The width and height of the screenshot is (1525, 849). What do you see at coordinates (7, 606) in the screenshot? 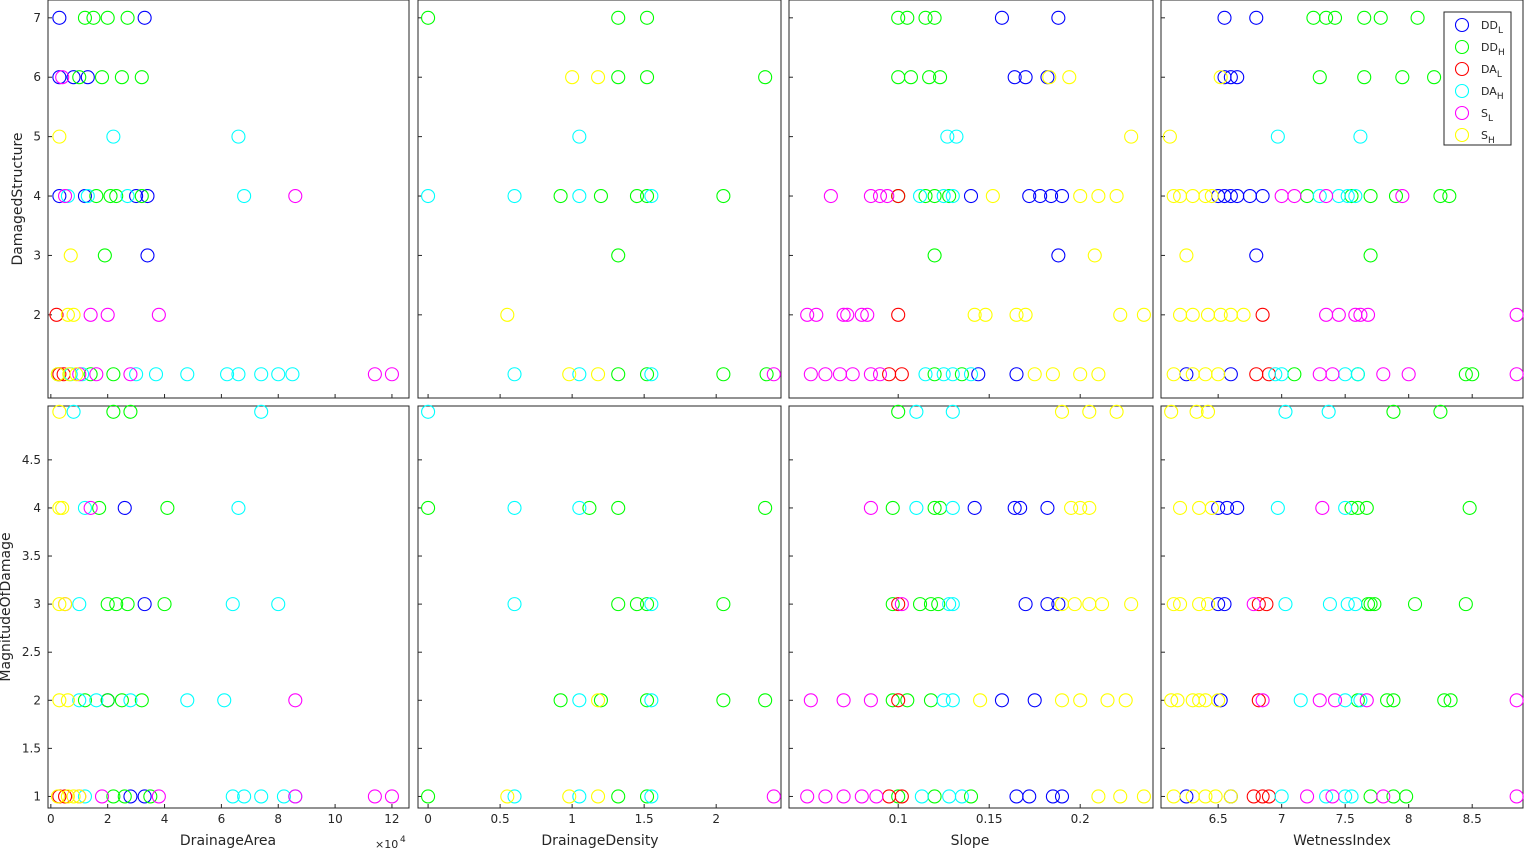
I see `y-axis-label-bottom: MagnitudeOfDamage` at bounding box center [7, 606].